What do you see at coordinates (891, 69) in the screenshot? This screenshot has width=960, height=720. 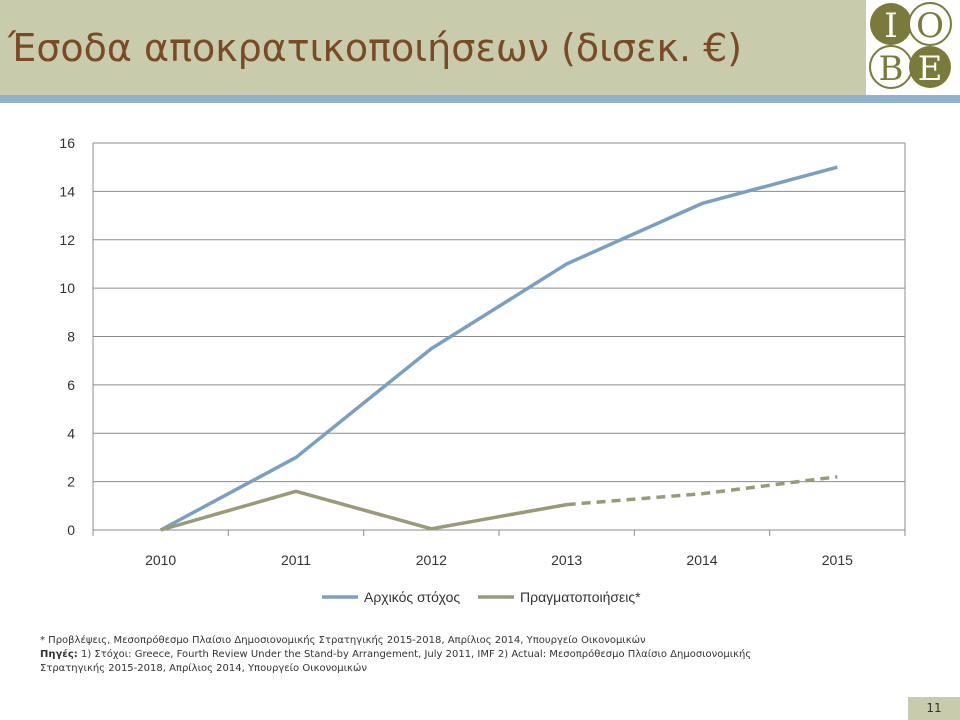 I see `logo-letter-b: B` at bounding box center [891, 69].